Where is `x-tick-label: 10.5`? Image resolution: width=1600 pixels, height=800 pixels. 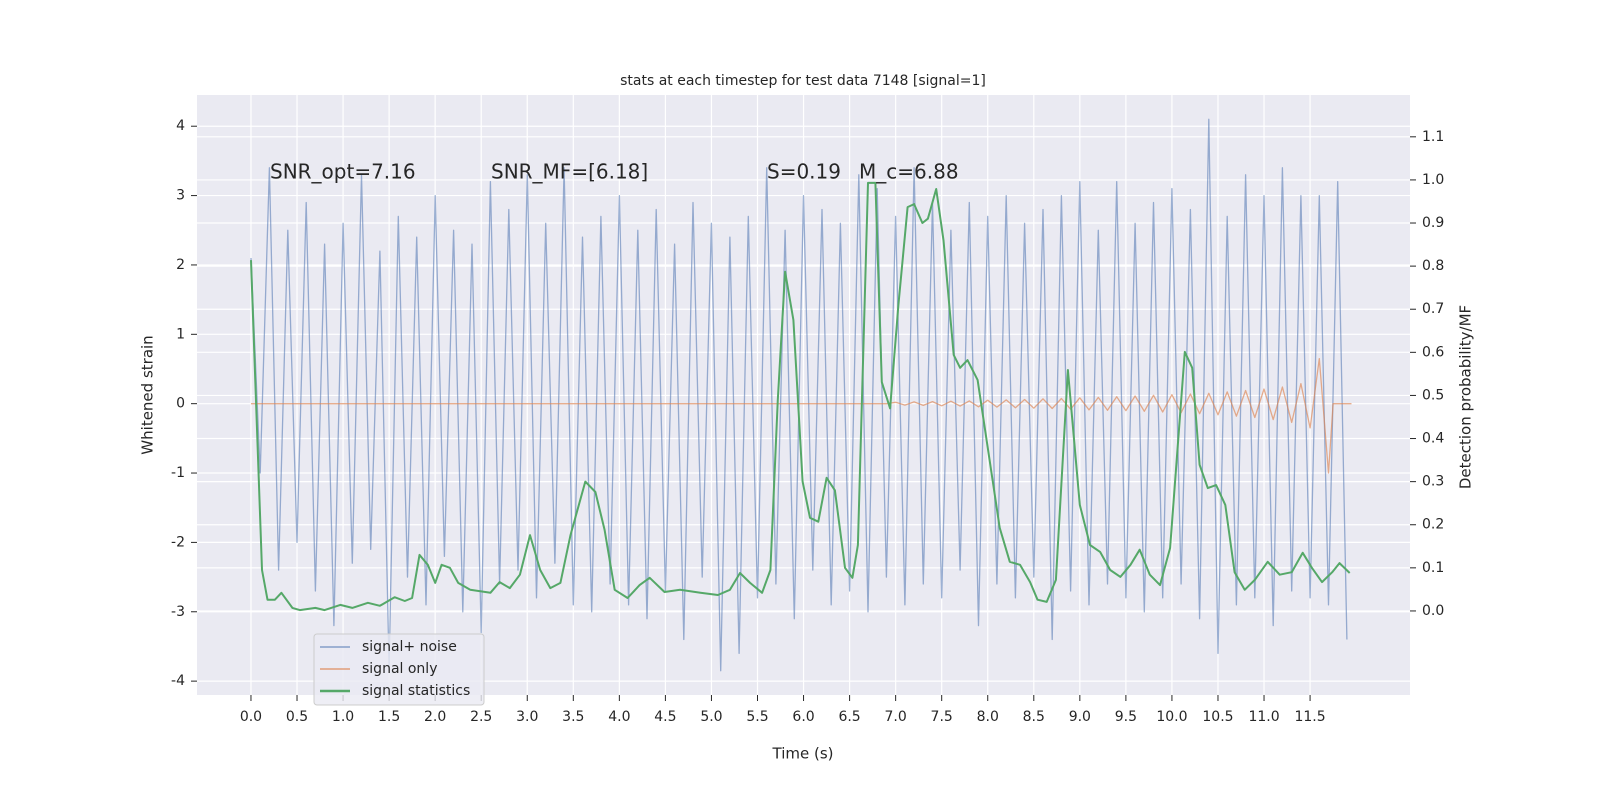
x-tick-label: 10.5 is located at coordinates (1217, 717).